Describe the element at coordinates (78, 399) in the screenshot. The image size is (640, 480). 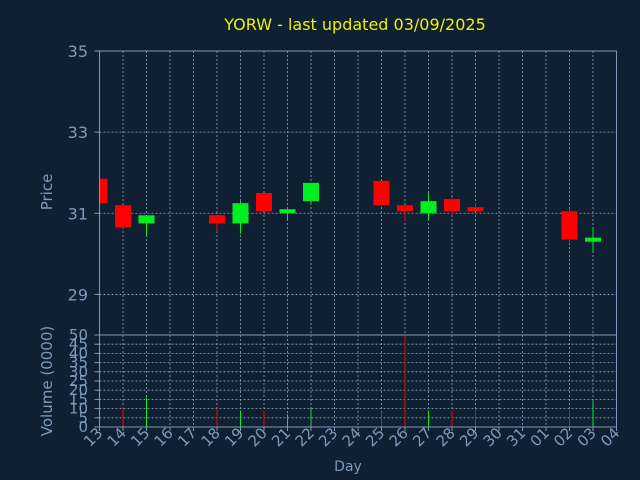
I see `volume-tick-label: 15` at that location.